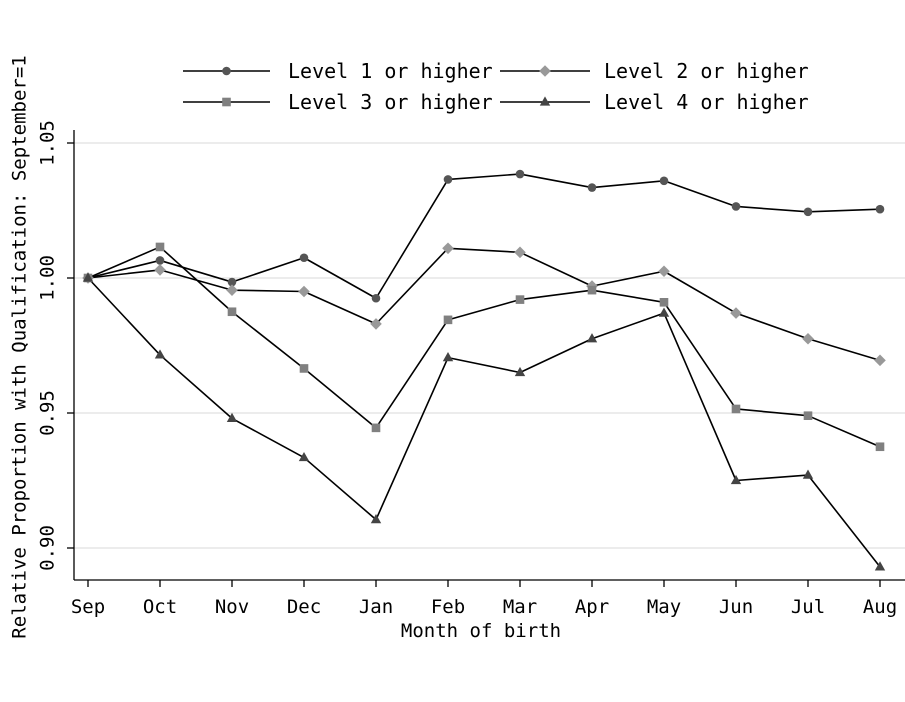 This screenshot has width=905, height=702. What do you see at coordinates (376, 607) in the screenshot?
I see `x-tick-label: Jan` at bounding box center [376, 607].